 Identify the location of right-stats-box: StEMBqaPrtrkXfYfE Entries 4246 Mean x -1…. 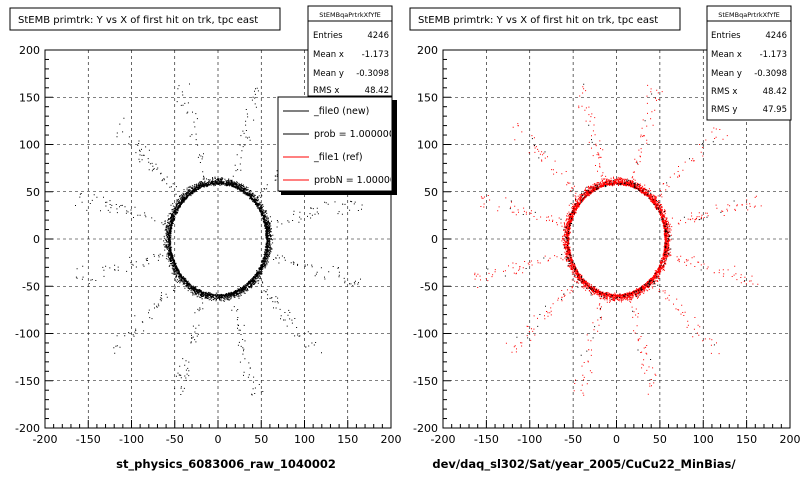
(749, 63).